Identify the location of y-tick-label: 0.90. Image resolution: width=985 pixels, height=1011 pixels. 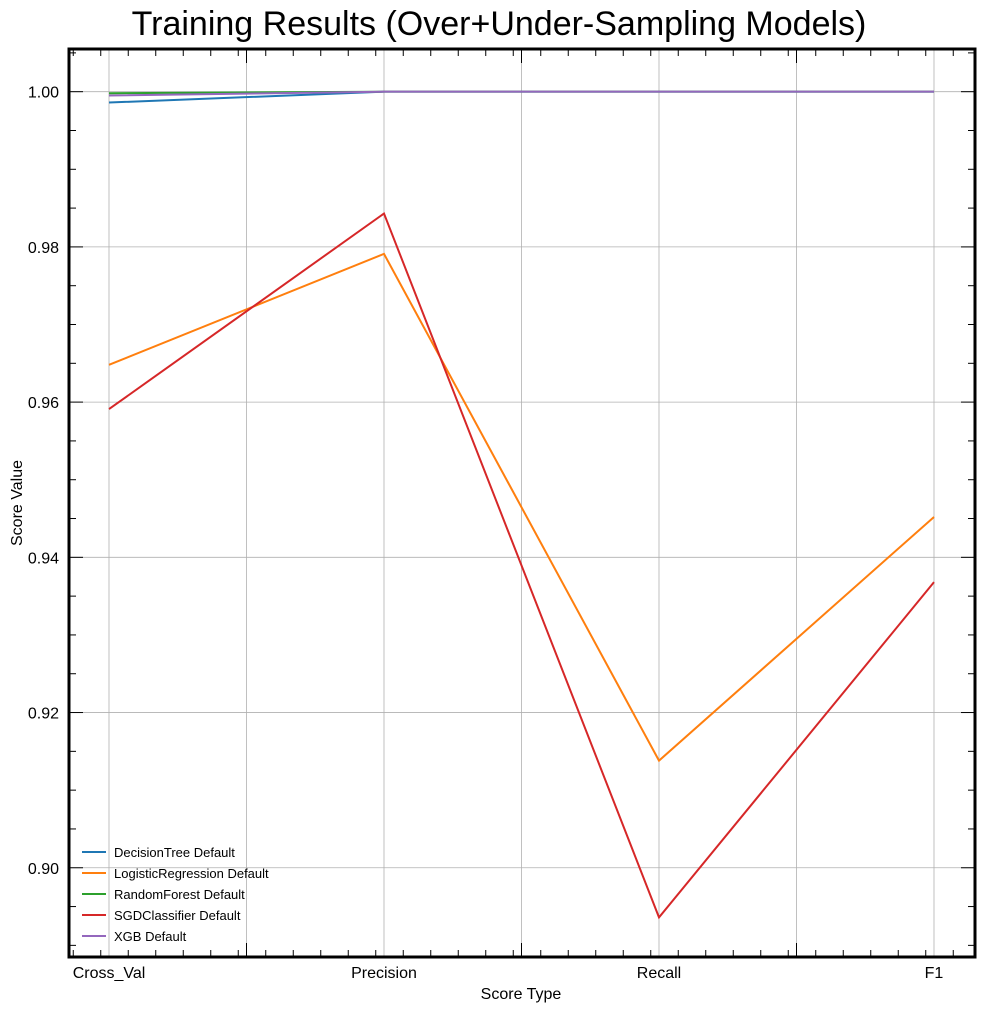
(43, 869).